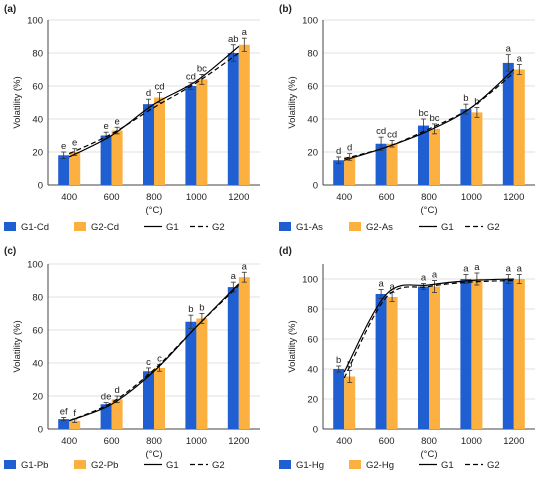  What do you see at coordinates (10, 9) in the screenshot?
I see `panel-label: (a)` at bounding box center [10, 9].